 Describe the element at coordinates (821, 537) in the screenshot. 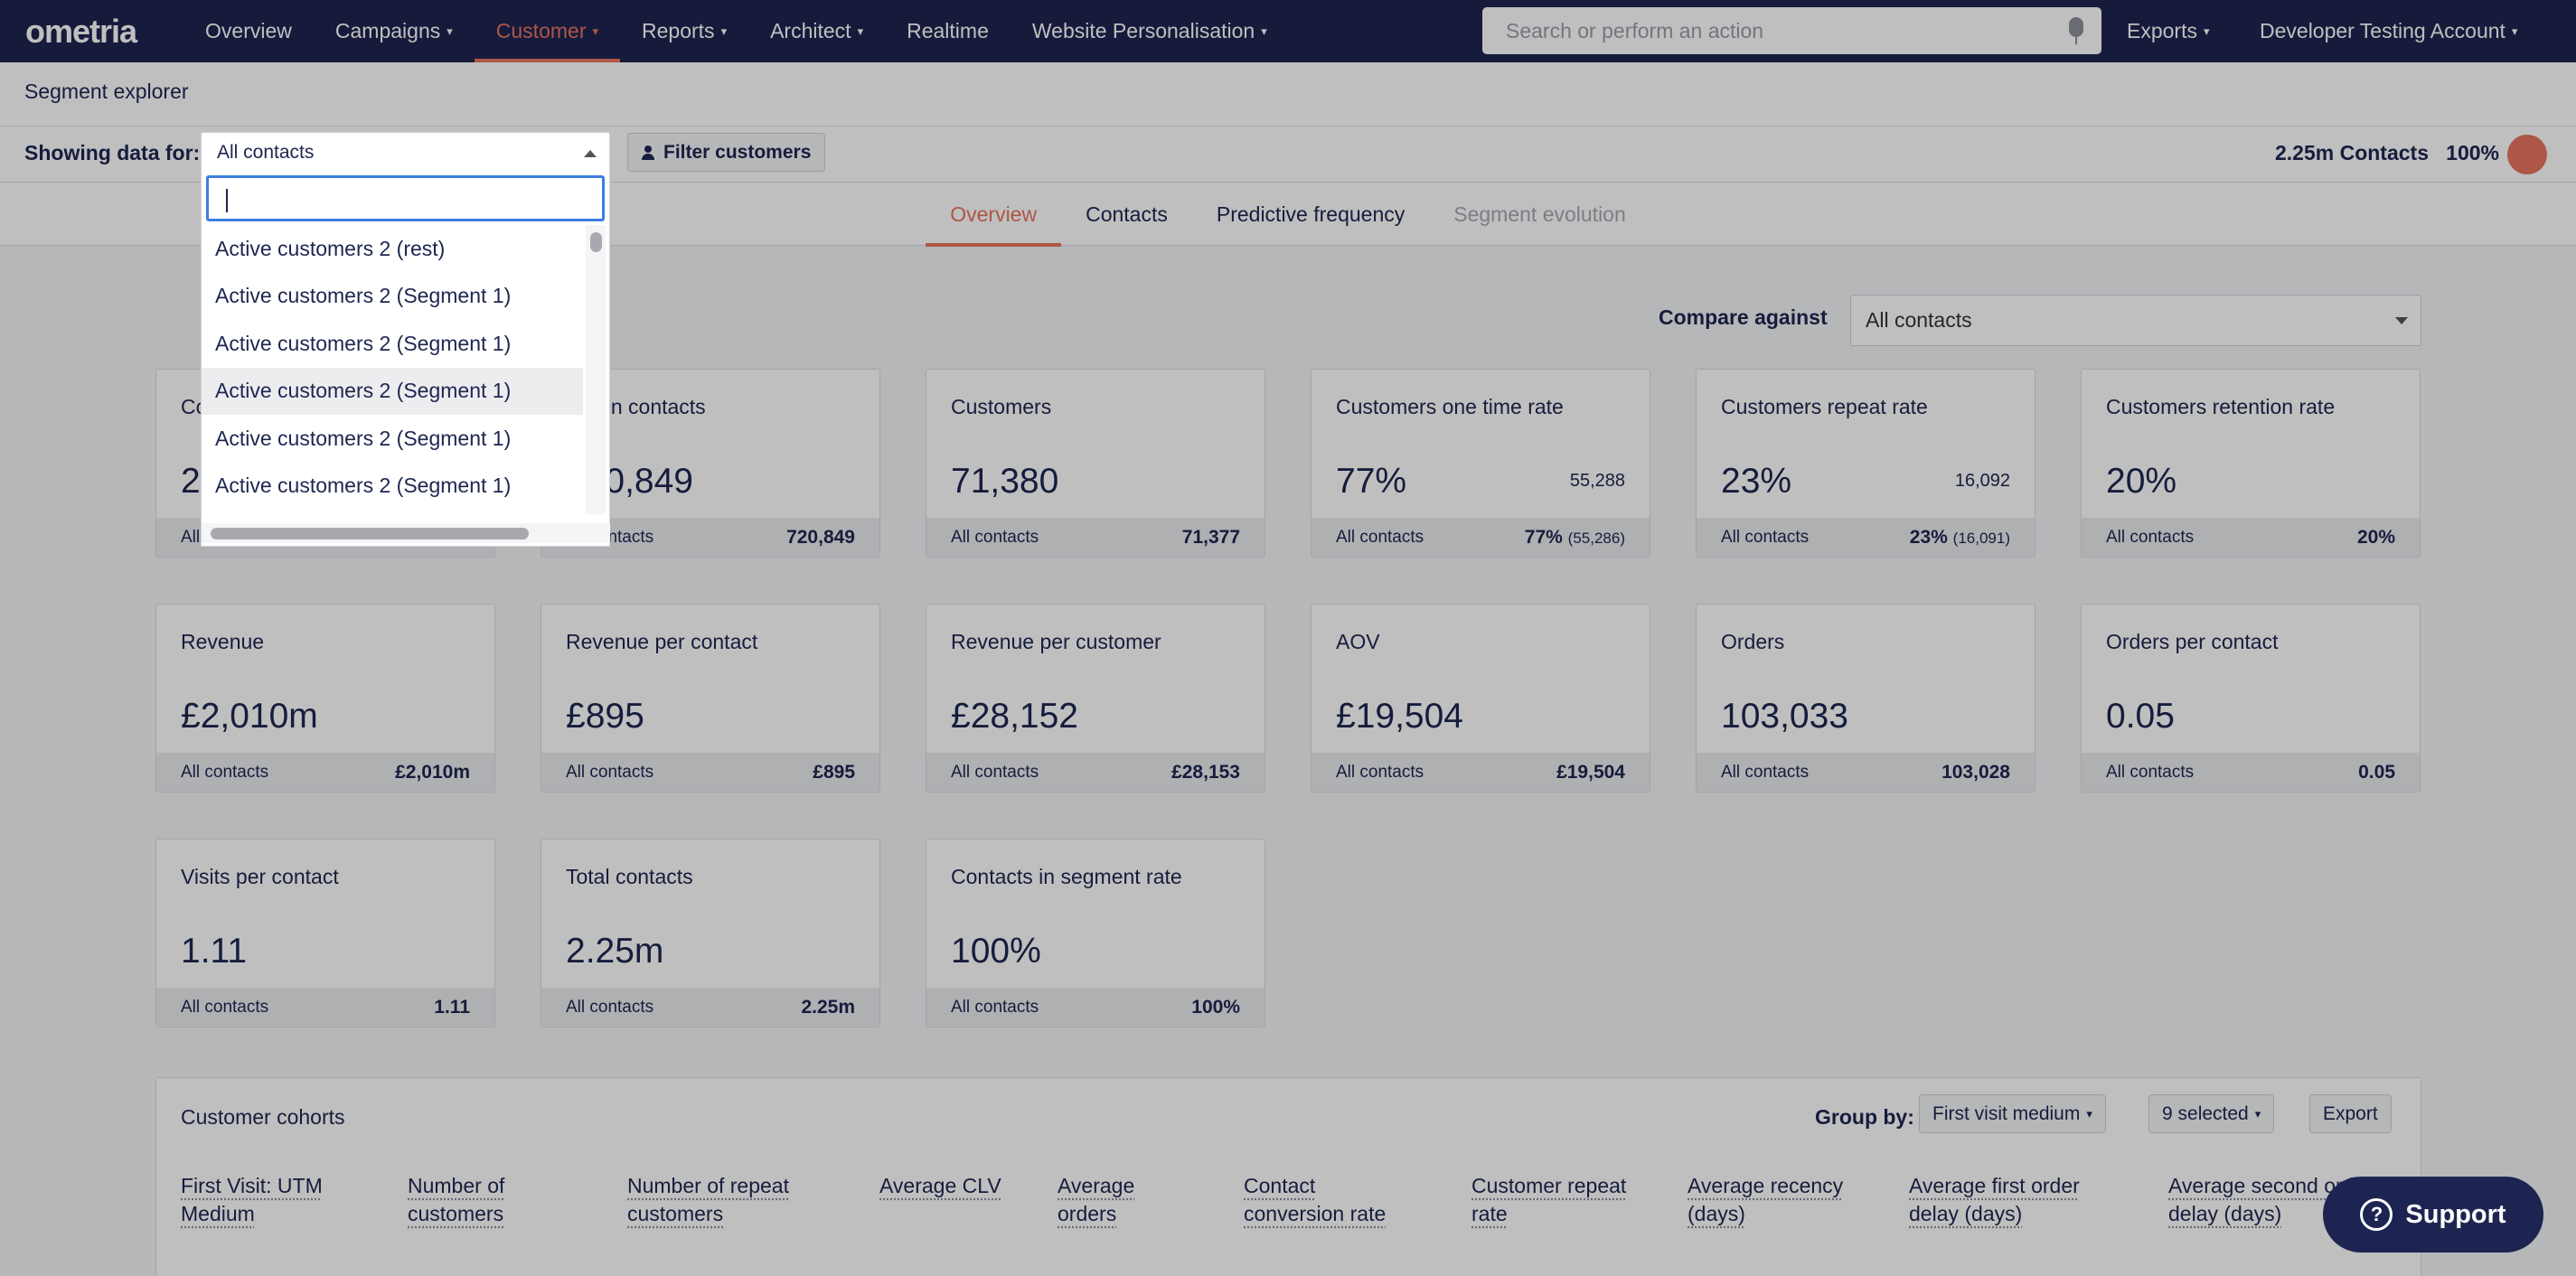

I see `comparison-main: 720,849` at that location.